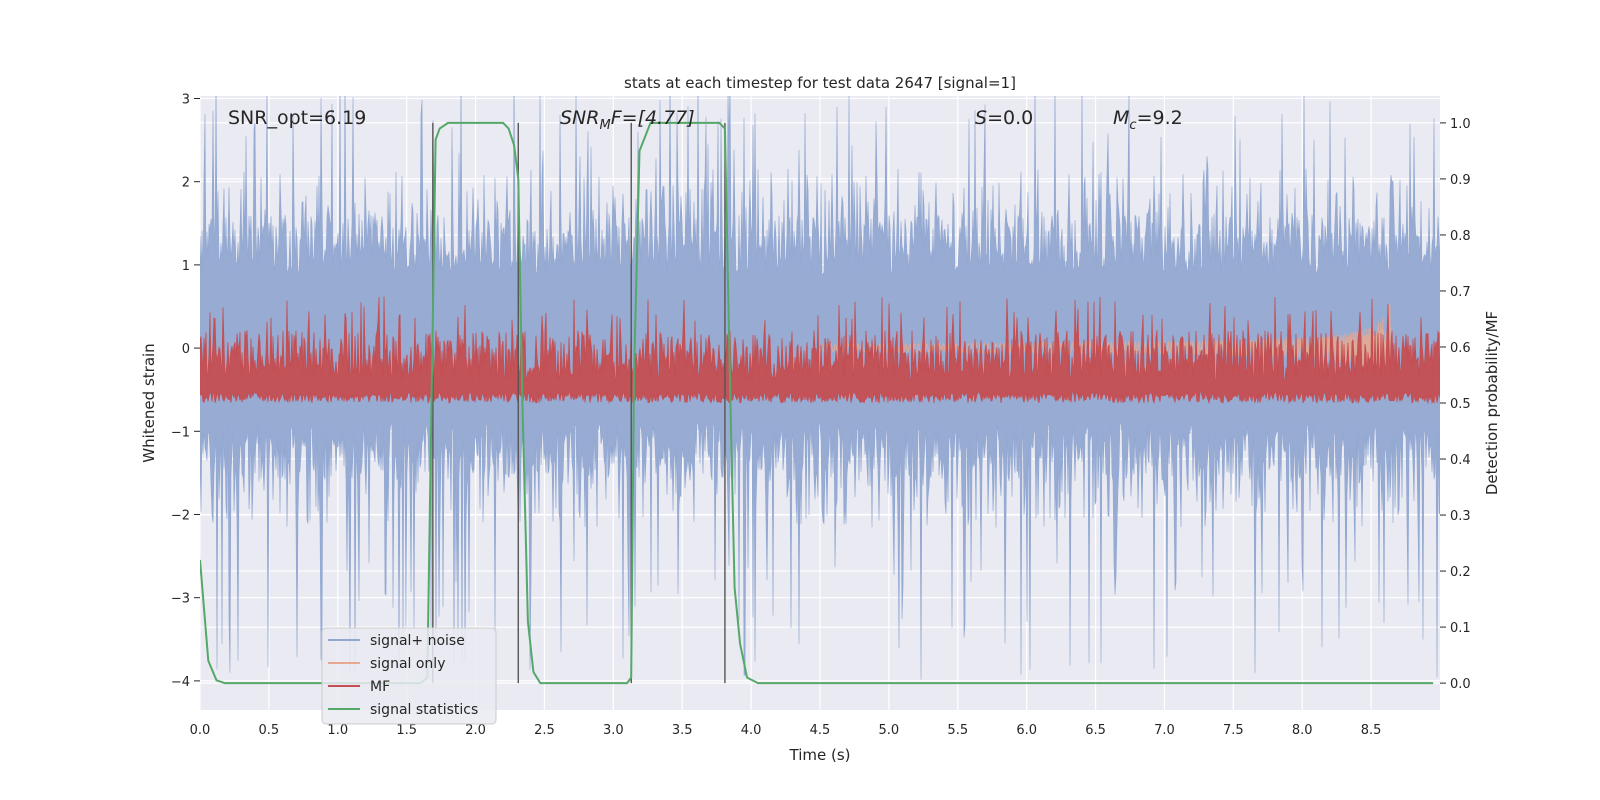 Image resolution: width=1600 pixels, height=800 pixels. What do you see at coordinates (1460, 236) in the screenshot?
I see `y2-tick-label: 0.8` at bounding box center [1460, 236].